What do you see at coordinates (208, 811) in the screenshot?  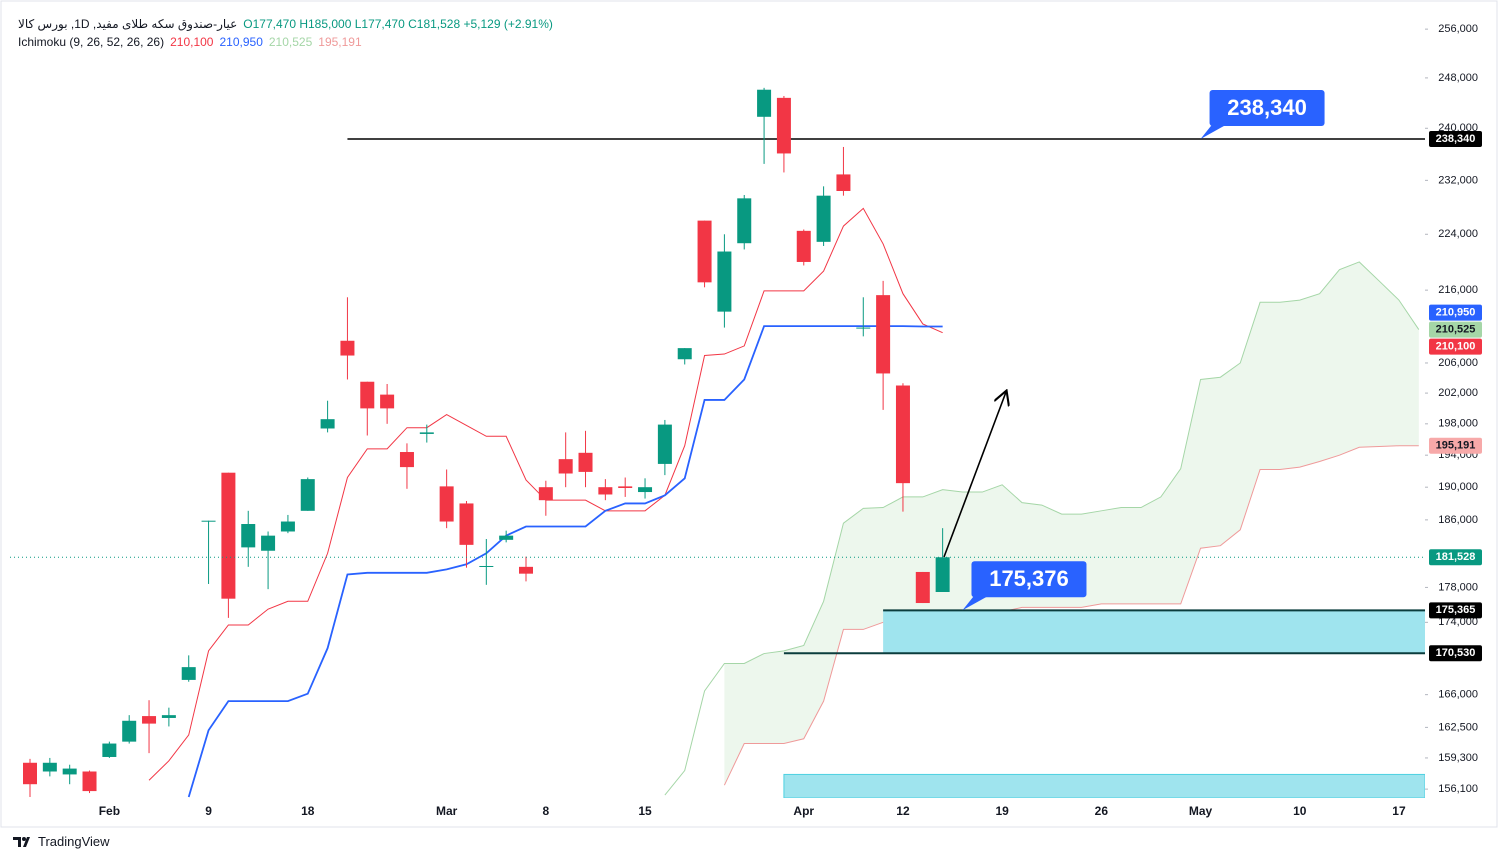 I see `x-tick-label: 9` at bounding box center [208, 811].